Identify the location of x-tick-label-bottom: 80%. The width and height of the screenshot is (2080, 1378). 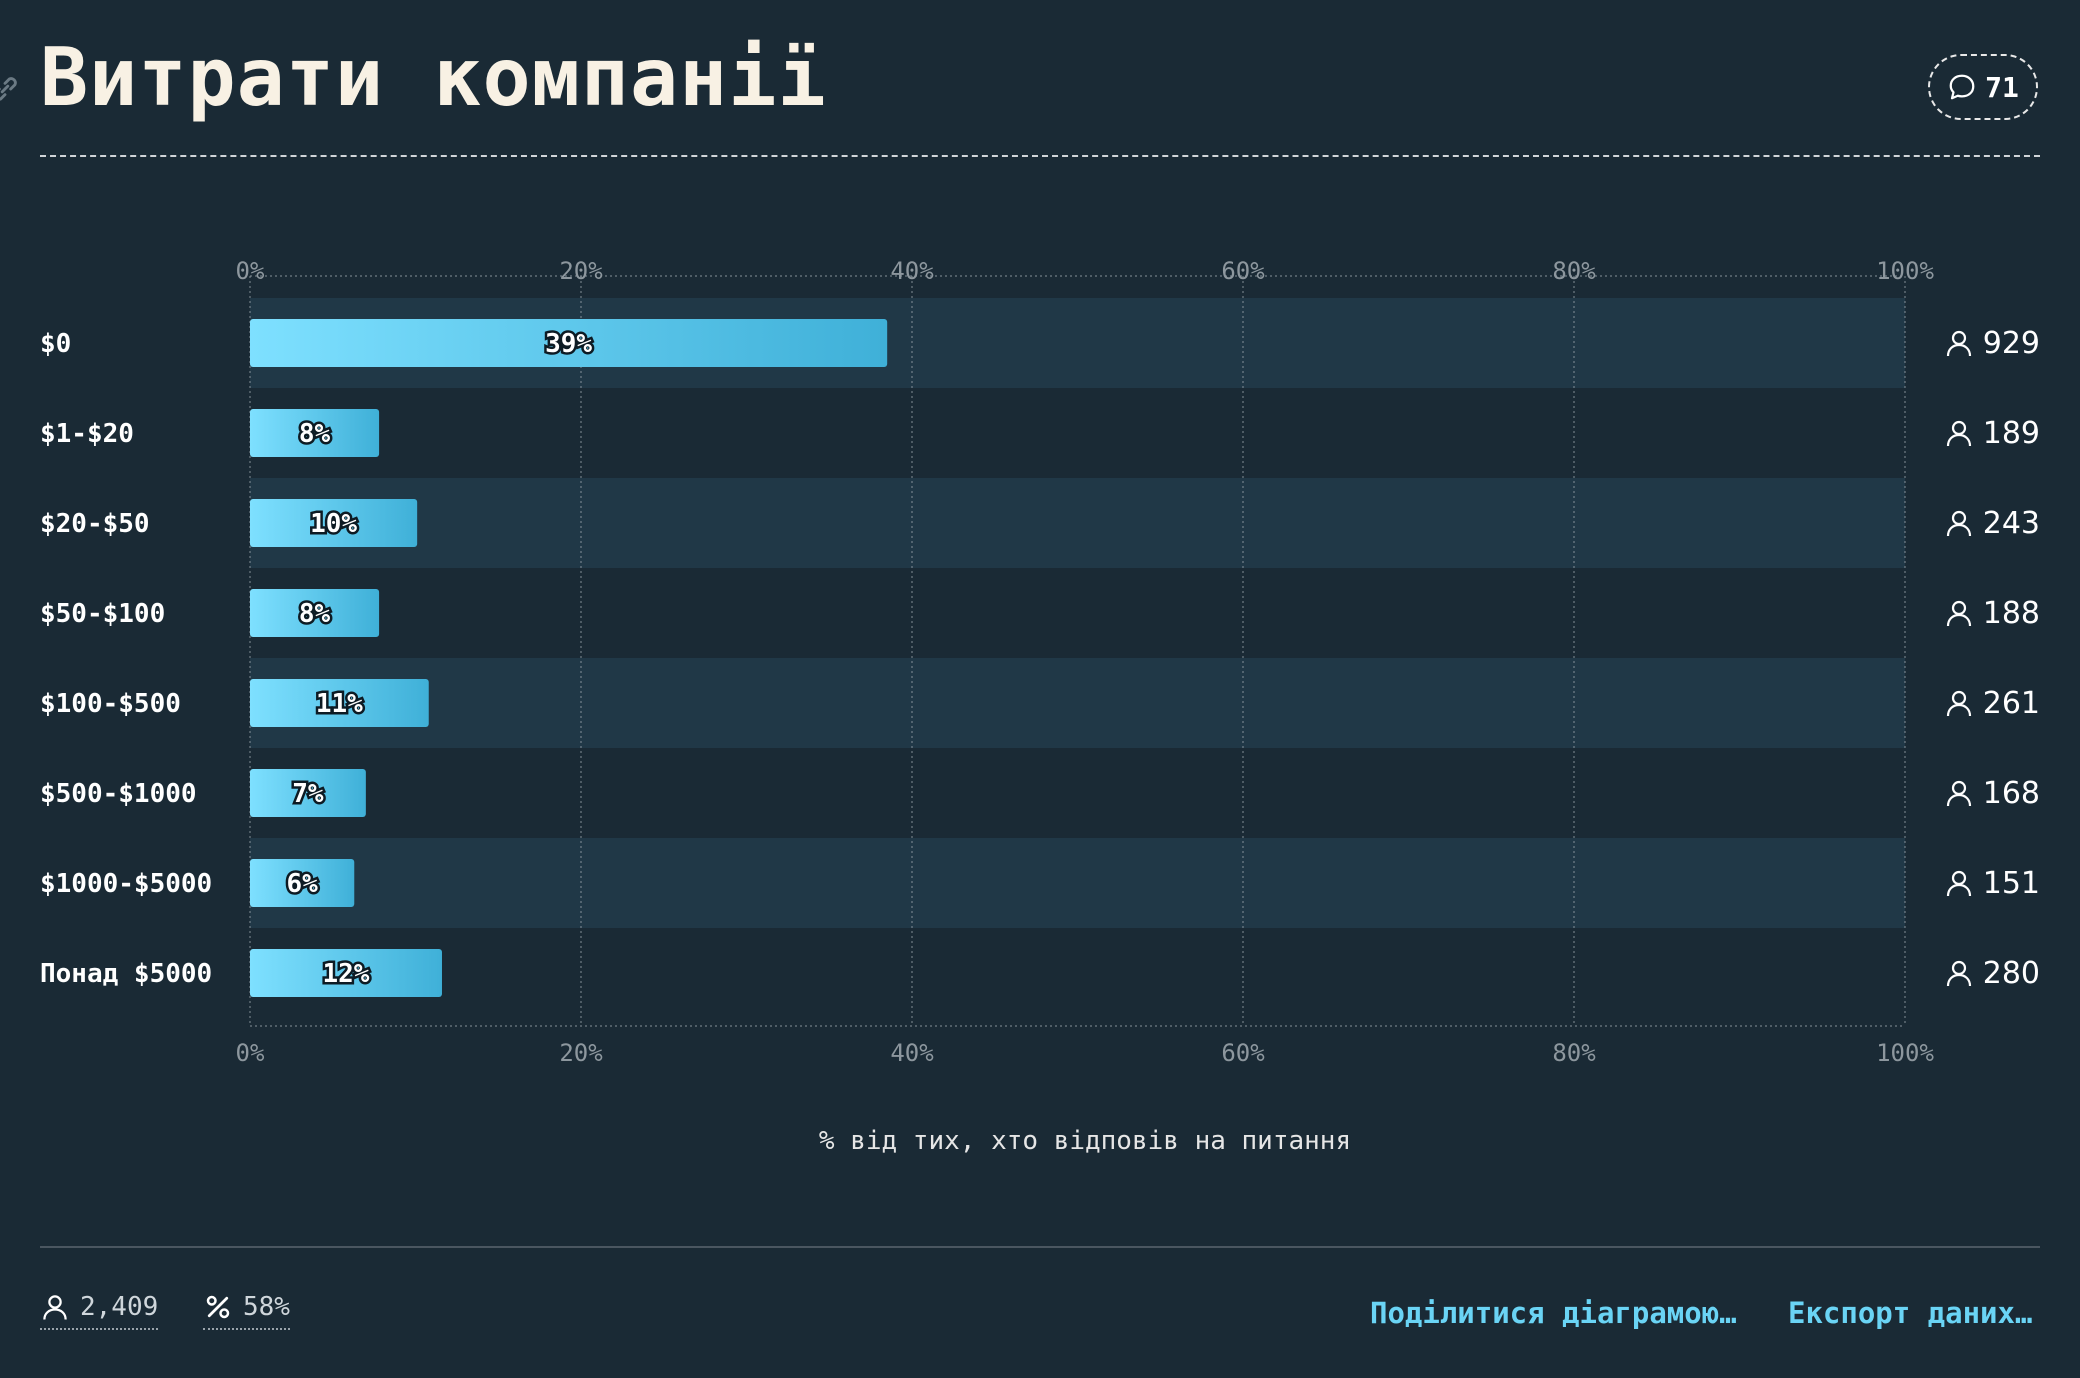
(1574, 1053).